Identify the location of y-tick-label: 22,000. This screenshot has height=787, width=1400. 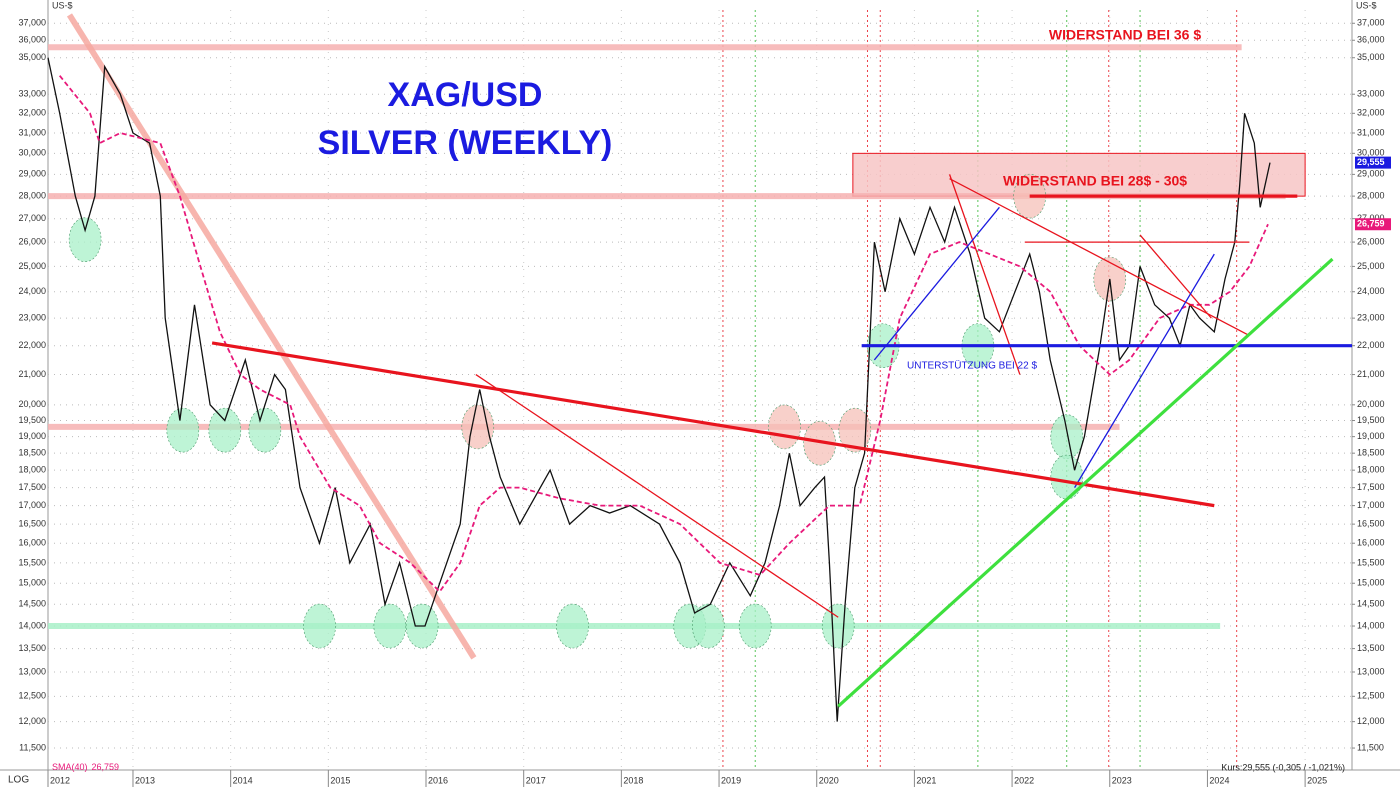
(32, 345).